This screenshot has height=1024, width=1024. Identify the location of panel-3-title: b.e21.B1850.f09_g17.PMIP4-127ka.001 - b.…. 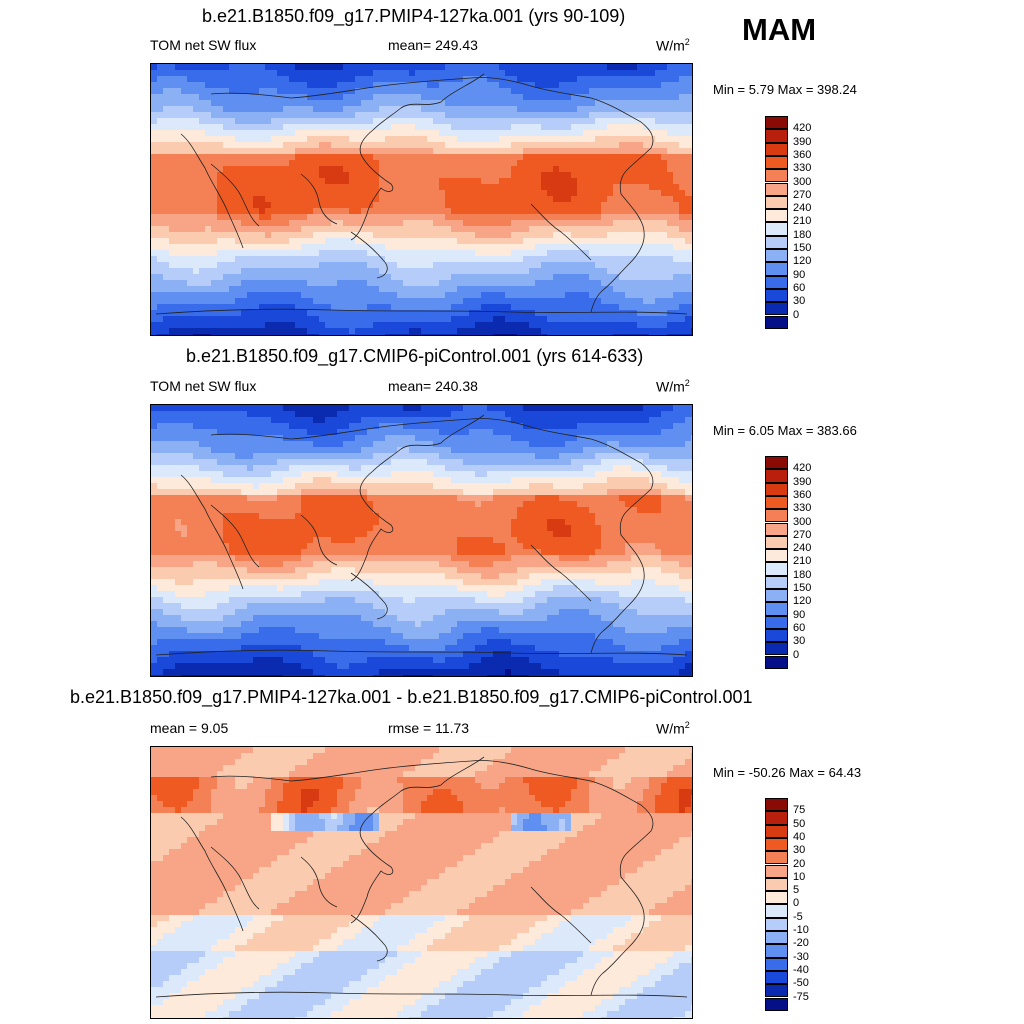
(411, 697).